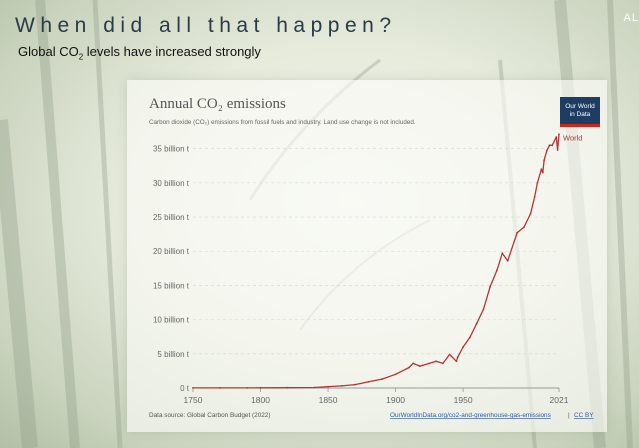 The height and width of the screenshot is (448, 639). Describe the element at coordinates (395, 400) in the screenshot. I see `x-tick-label: 1900` at that location.